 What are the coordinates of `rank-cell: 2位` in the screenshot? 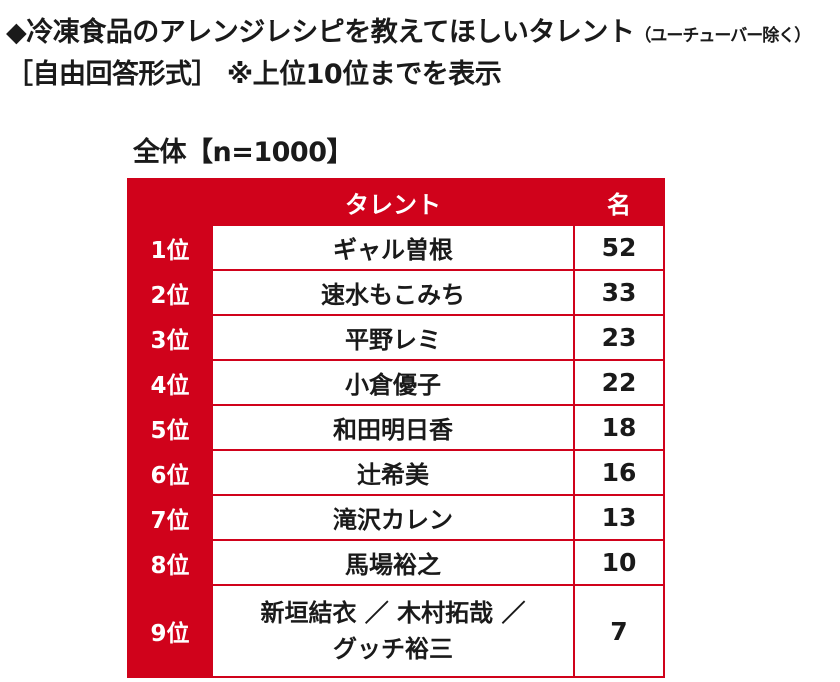 It's located at (170, 292).